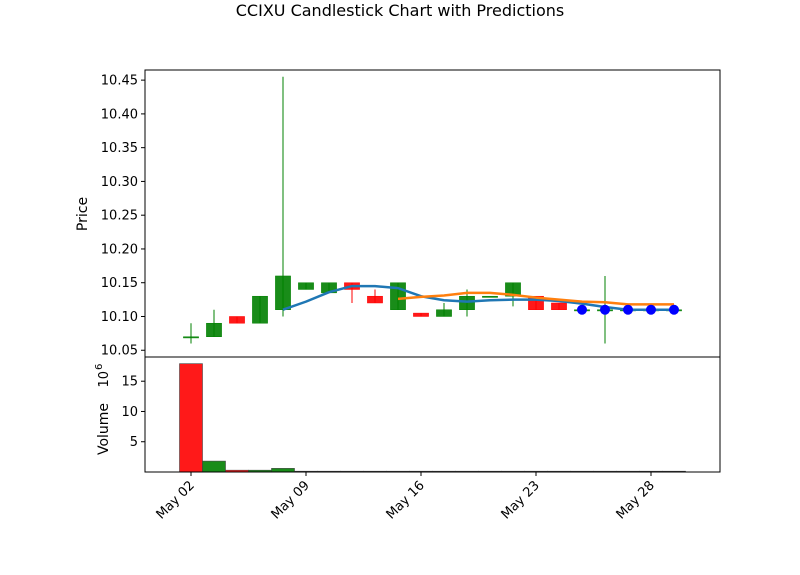 The height and width of the screenshot is (575, 800). What do you see at coordinates (119, 114) in the screenshot?
I see `price-ytick-label: 10.40` at bounding box center [119, 114].